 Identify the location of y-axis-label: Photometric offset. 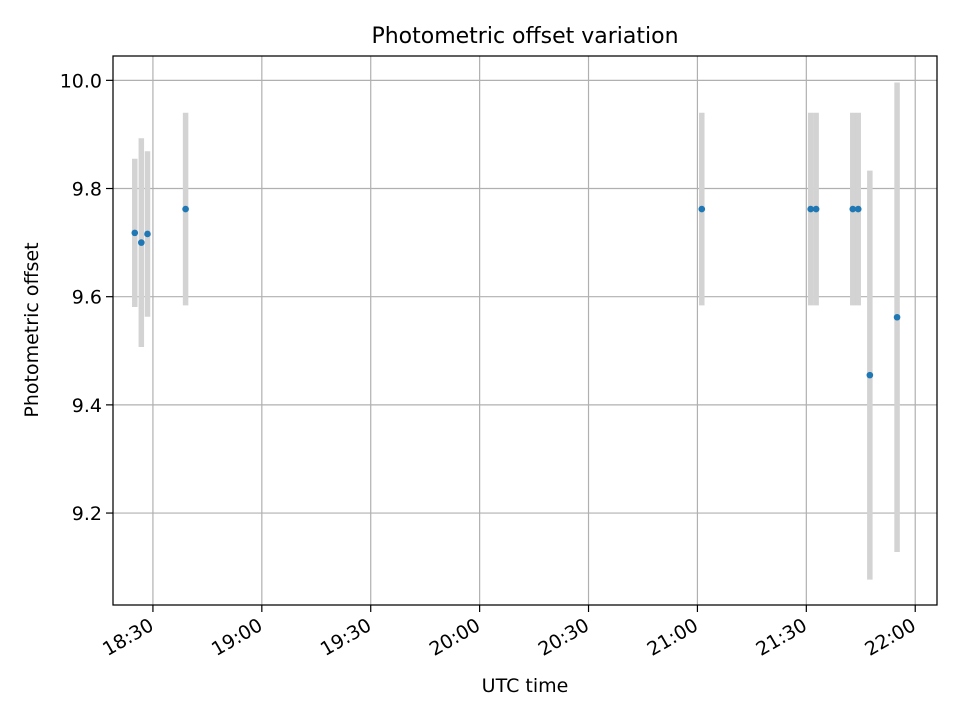
(32, 329).